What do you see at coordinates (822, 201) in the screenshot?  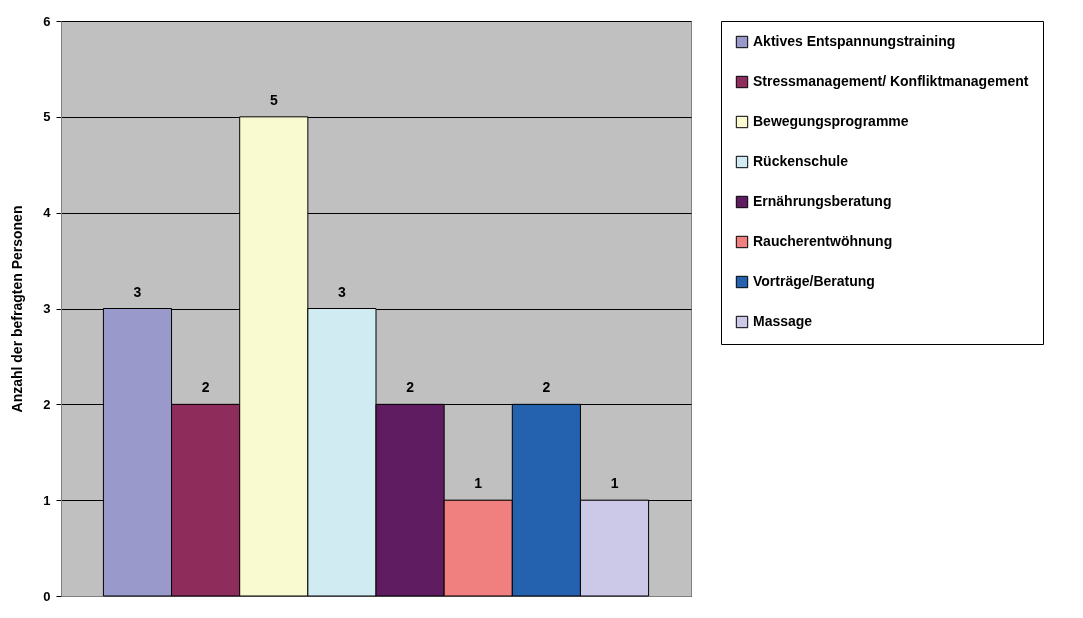 I see `legend-label: Ernährungsberatung` at bounding box center [822, 201].